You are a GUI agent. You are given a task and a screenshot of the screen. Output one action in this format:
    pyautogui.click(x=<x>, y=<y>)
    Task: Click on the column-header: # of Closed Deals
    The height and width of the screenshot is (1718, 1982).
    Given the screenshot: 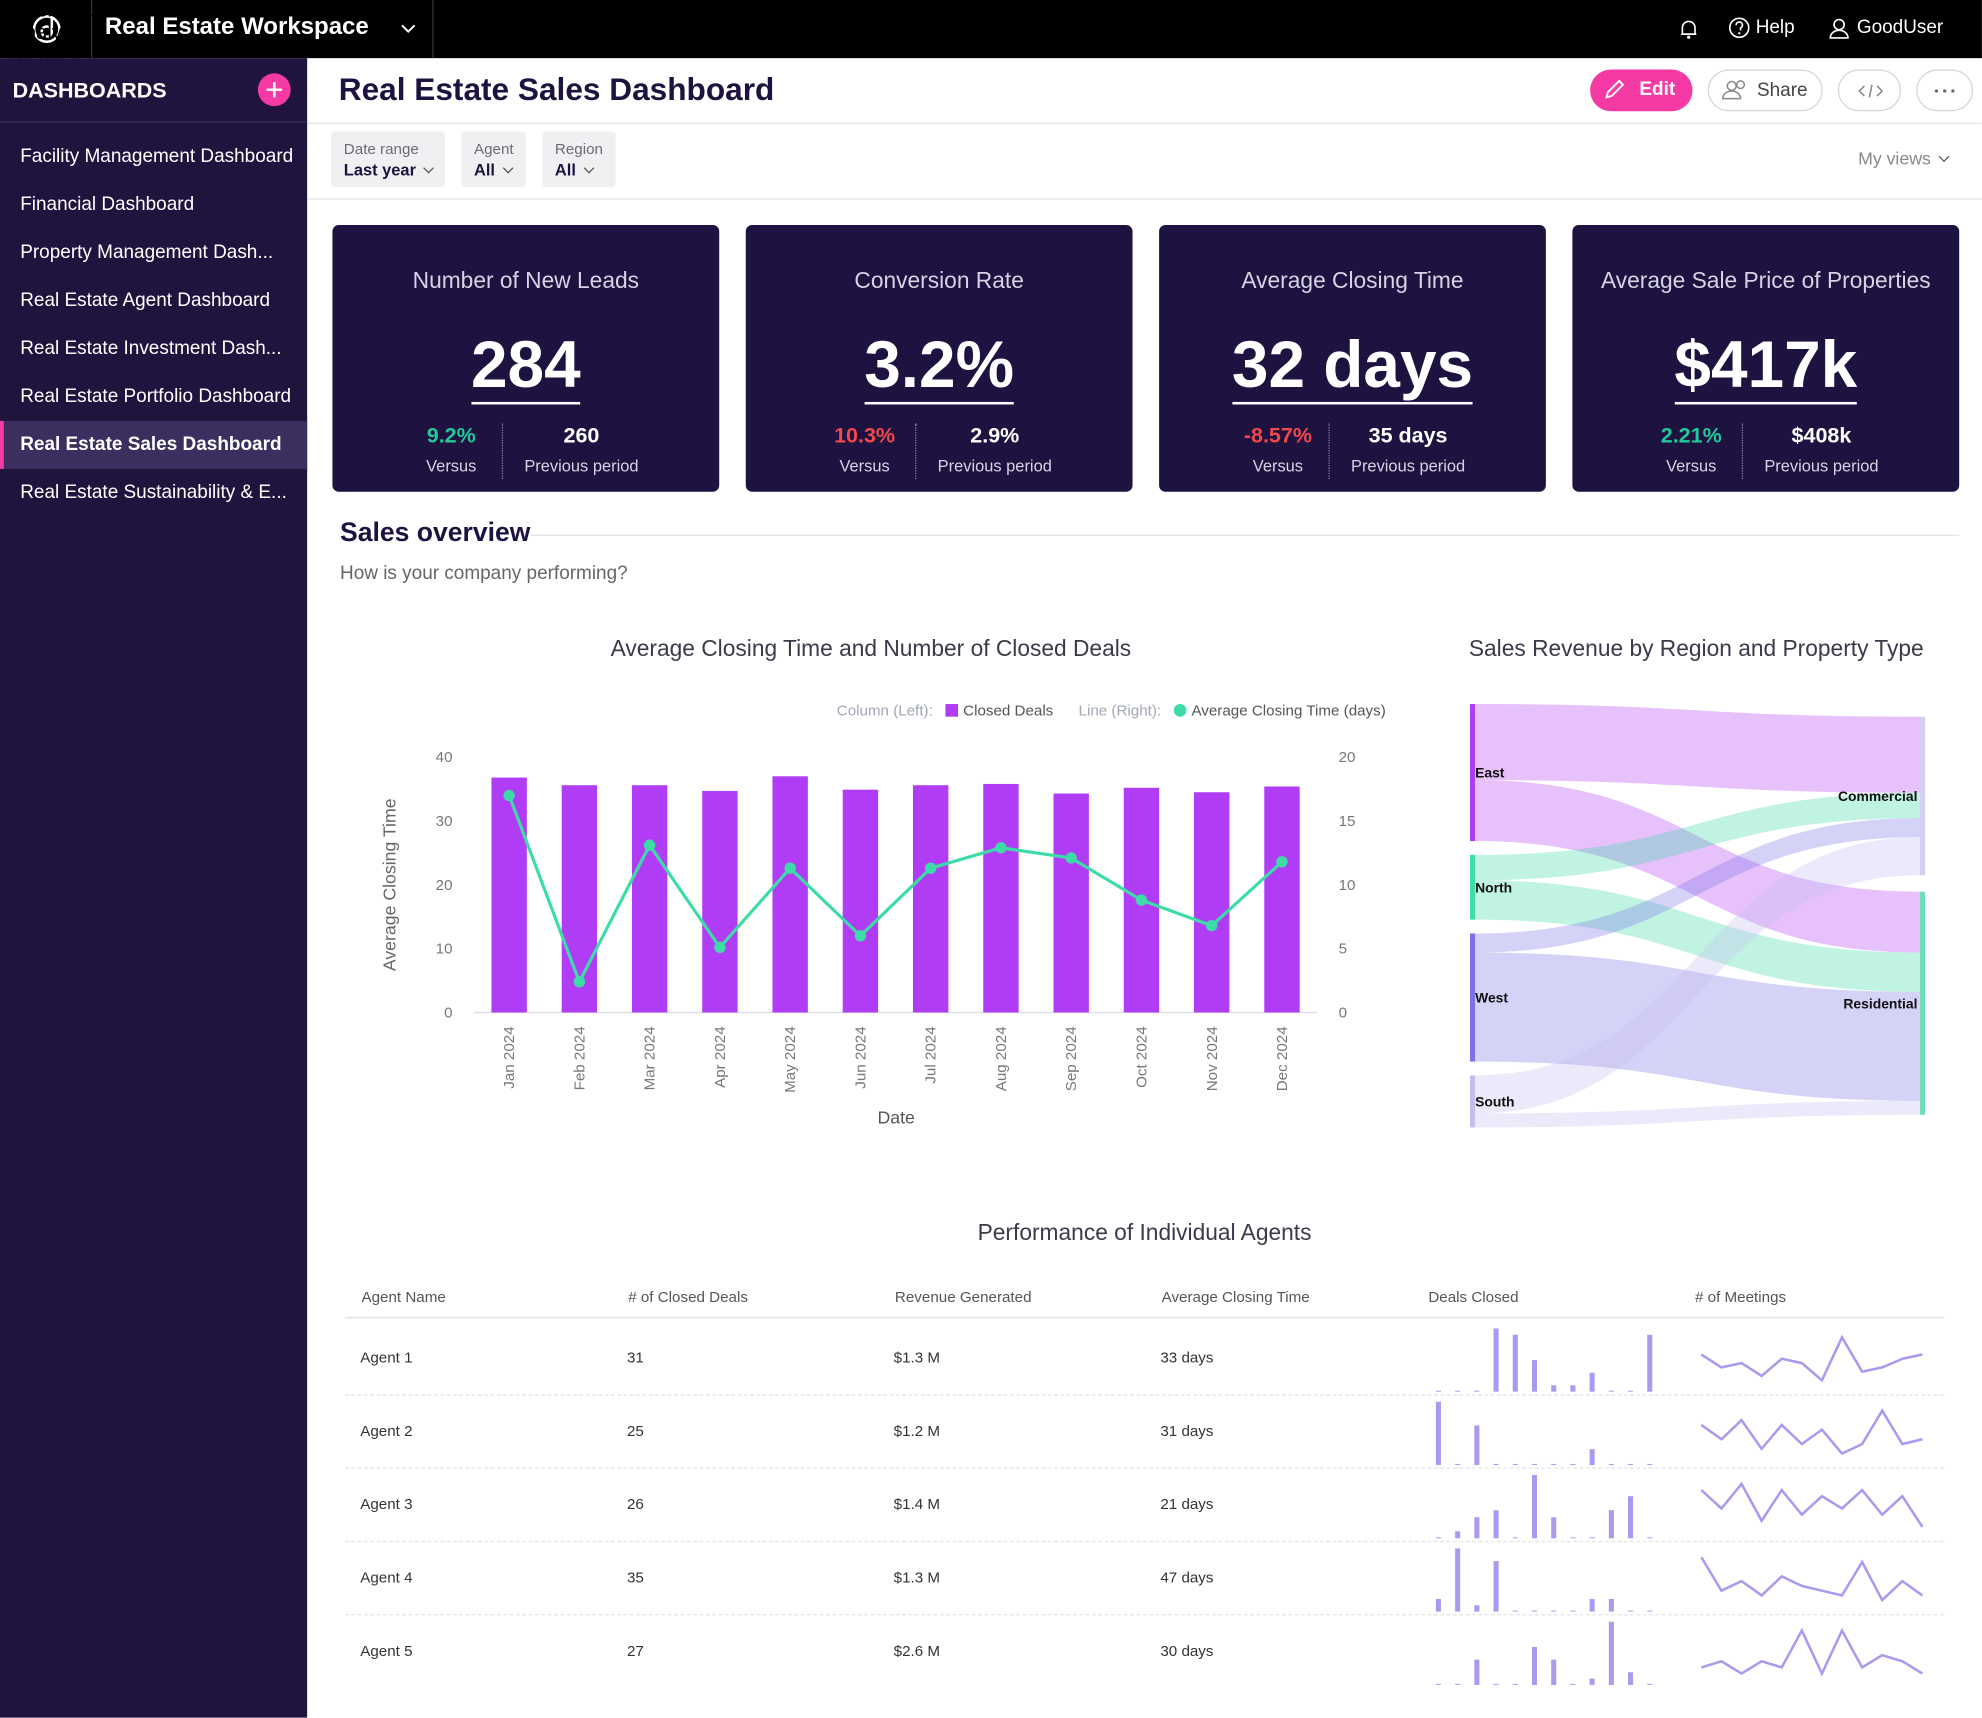 What is the action you would take?
    pyautogui.click(x=688, y=1297)
    